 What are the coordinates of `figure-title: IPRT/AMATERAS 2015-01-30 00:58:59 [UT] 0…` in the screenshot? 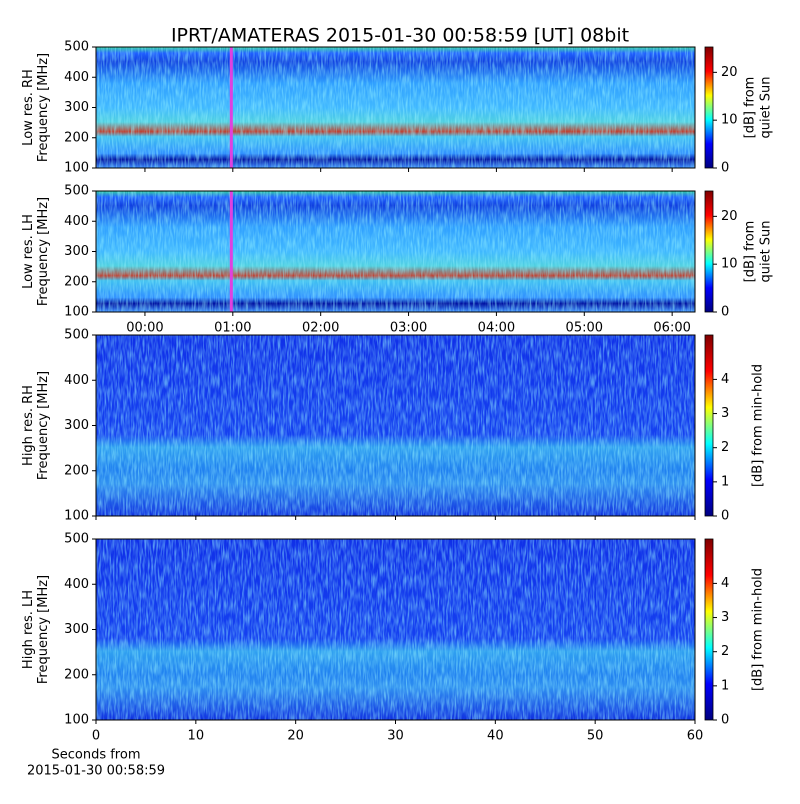 It's located at (400, 36).